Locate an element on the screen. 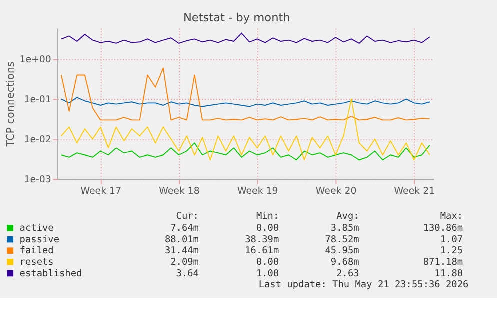 The image size is (497, 323). text: Avg: is located at coordinates (348, 216).